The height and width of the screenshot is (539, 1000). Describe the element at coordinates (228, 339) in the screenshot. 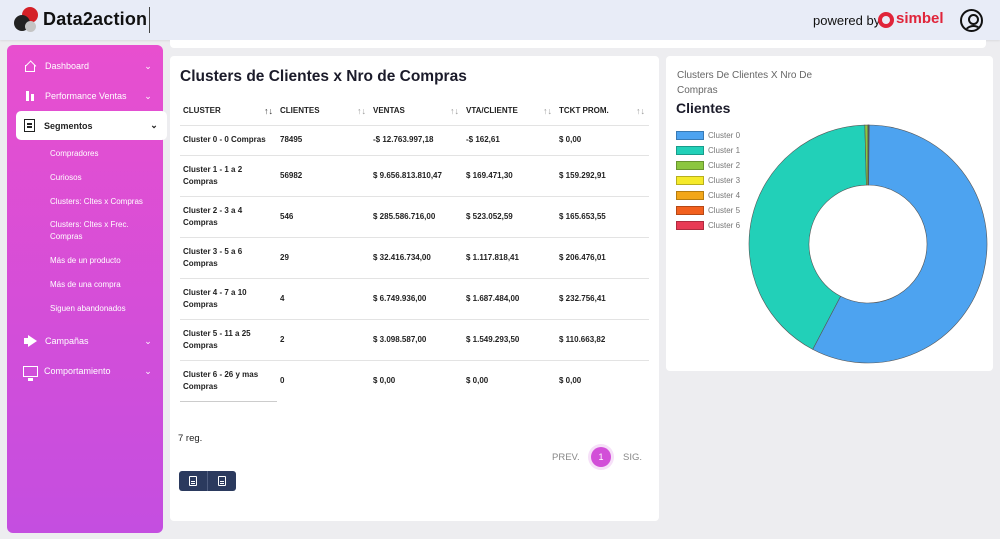

I see `cell-cluster: Cluster 5 - 11 a 25 Compras` at that location.